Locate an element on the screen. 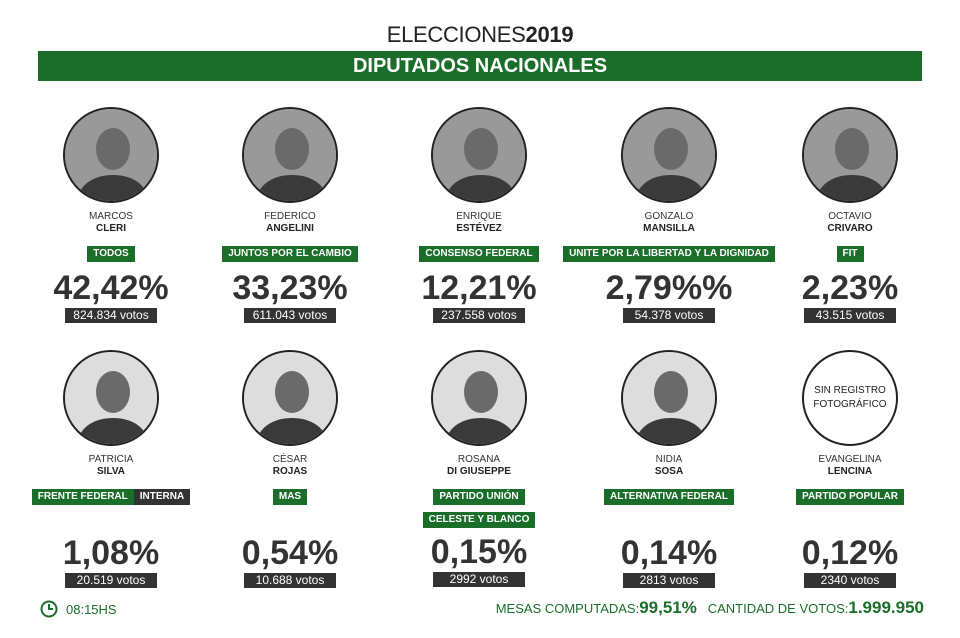 Image resolution: width=960 pixels, height=638 pixels. party-tags: ALTERNATIVA FEDERAL is located at coordinates (669, 495).